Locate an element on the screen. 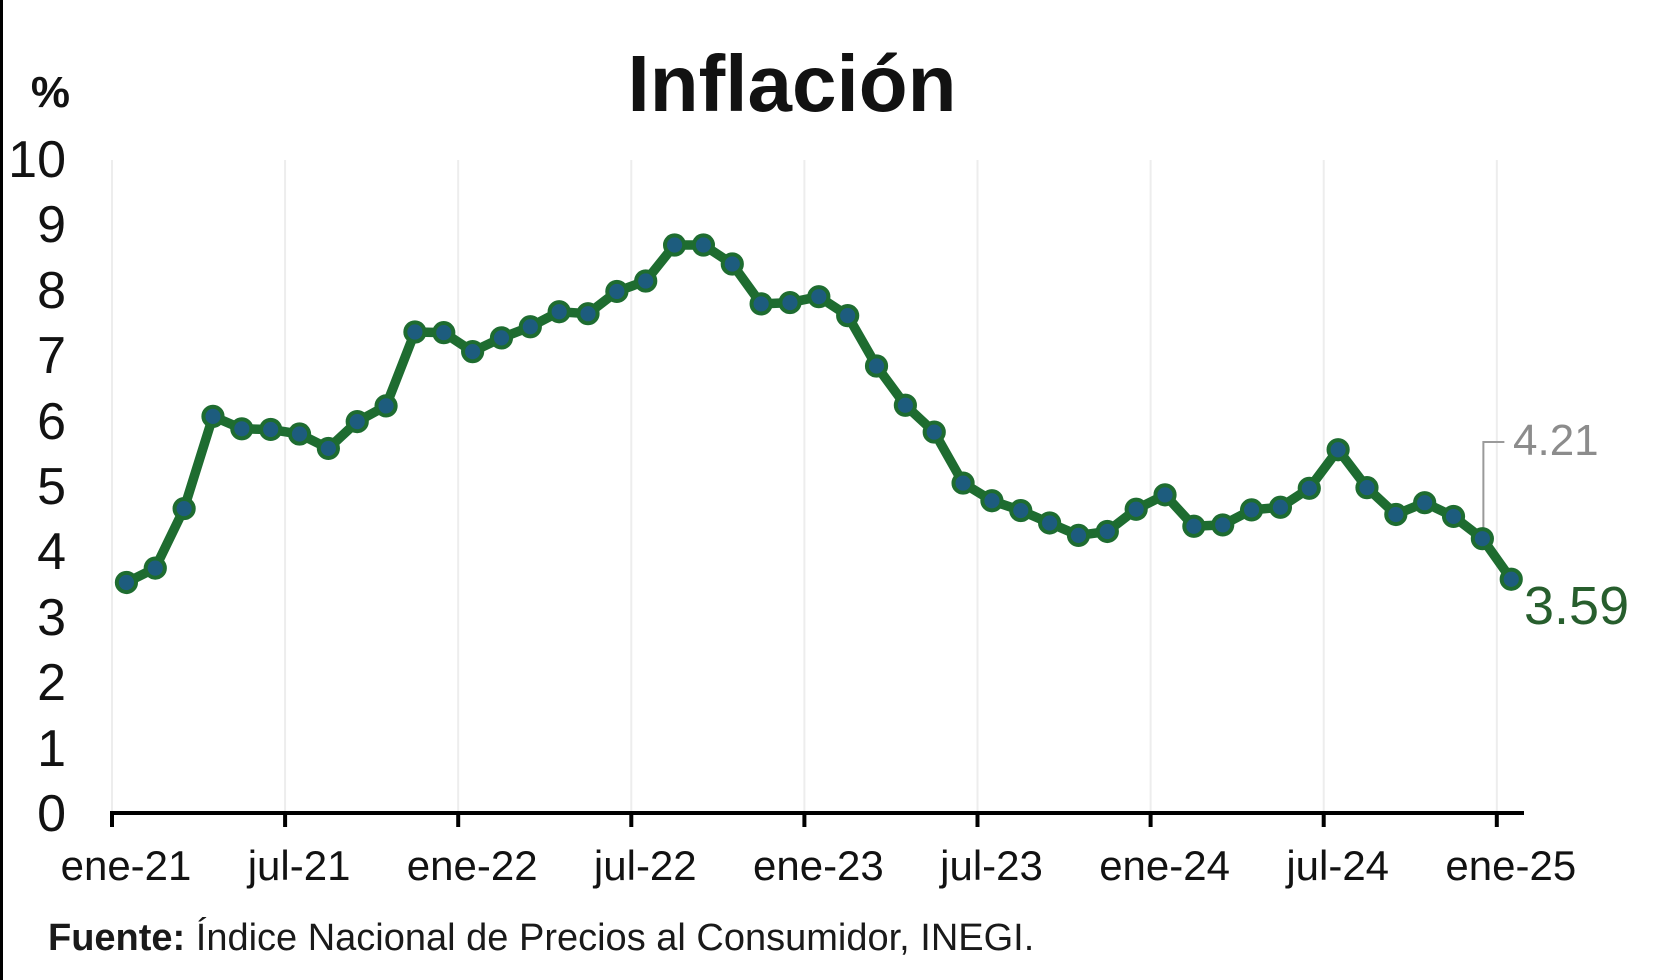  x-axis-tick-label: jul-22 is located at coordinates (645, 865).